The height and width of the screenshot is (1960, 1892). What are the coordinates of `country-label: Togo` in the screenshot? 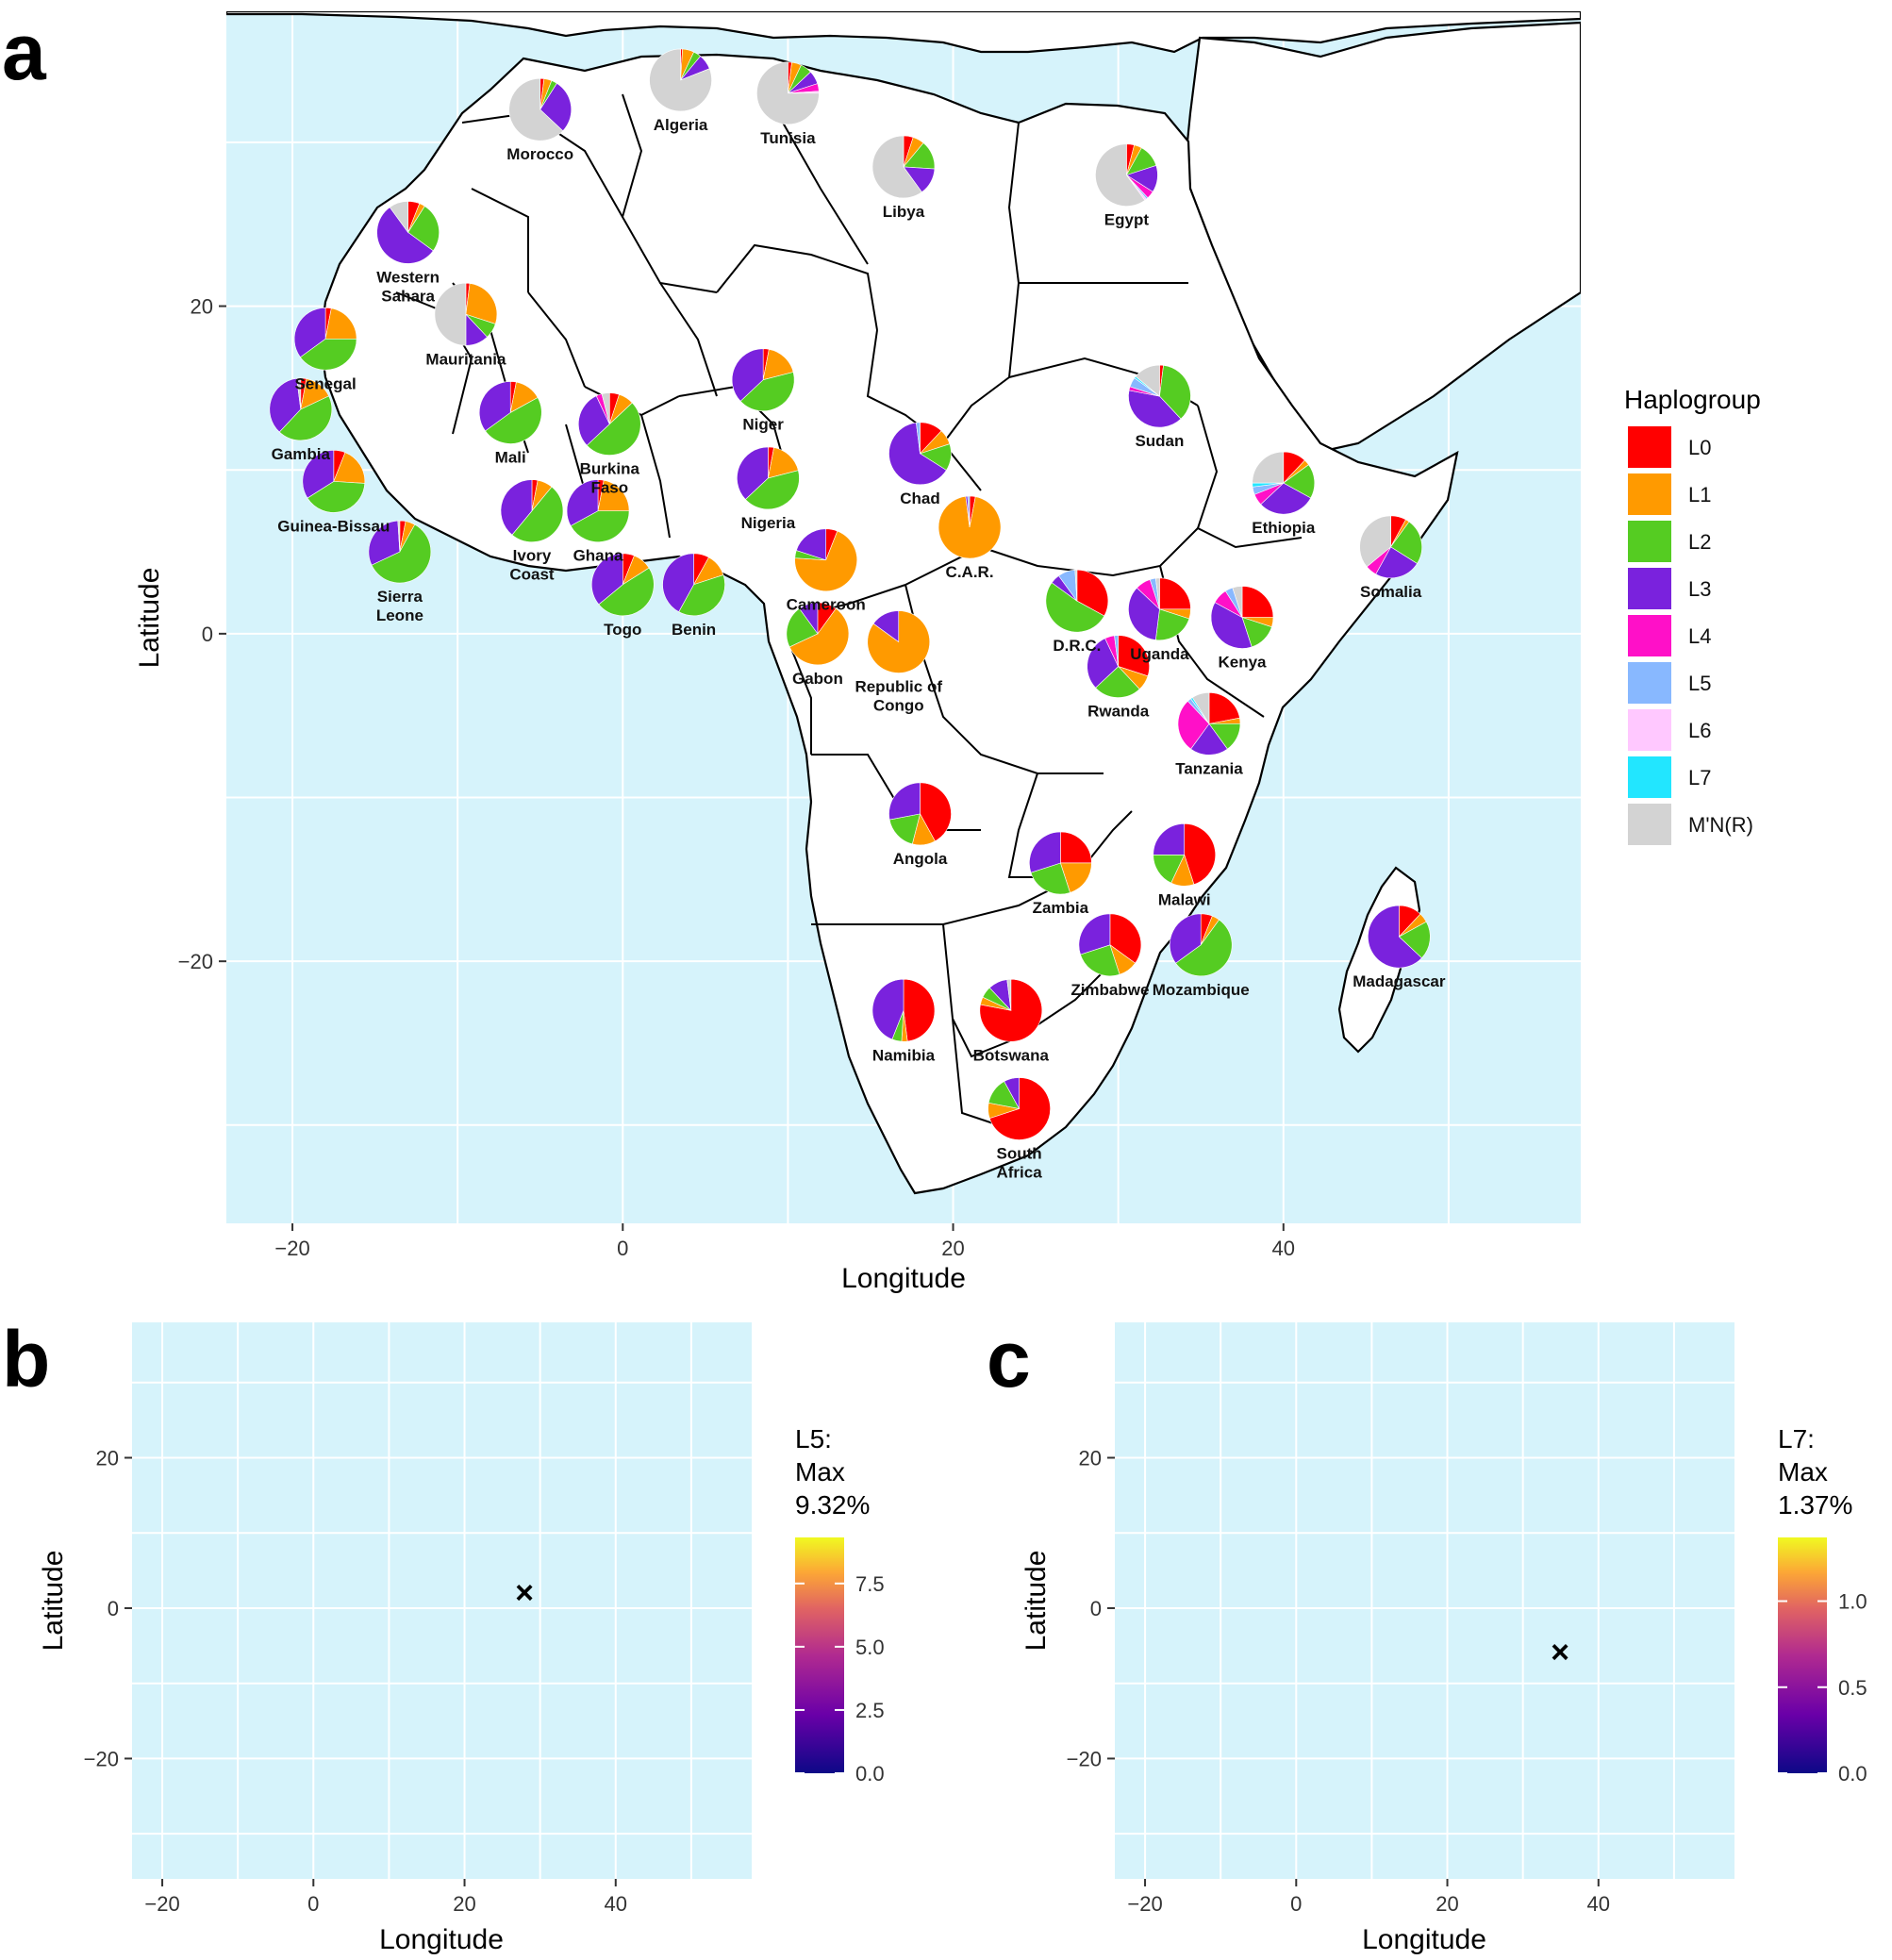 It's located at (622, 630).